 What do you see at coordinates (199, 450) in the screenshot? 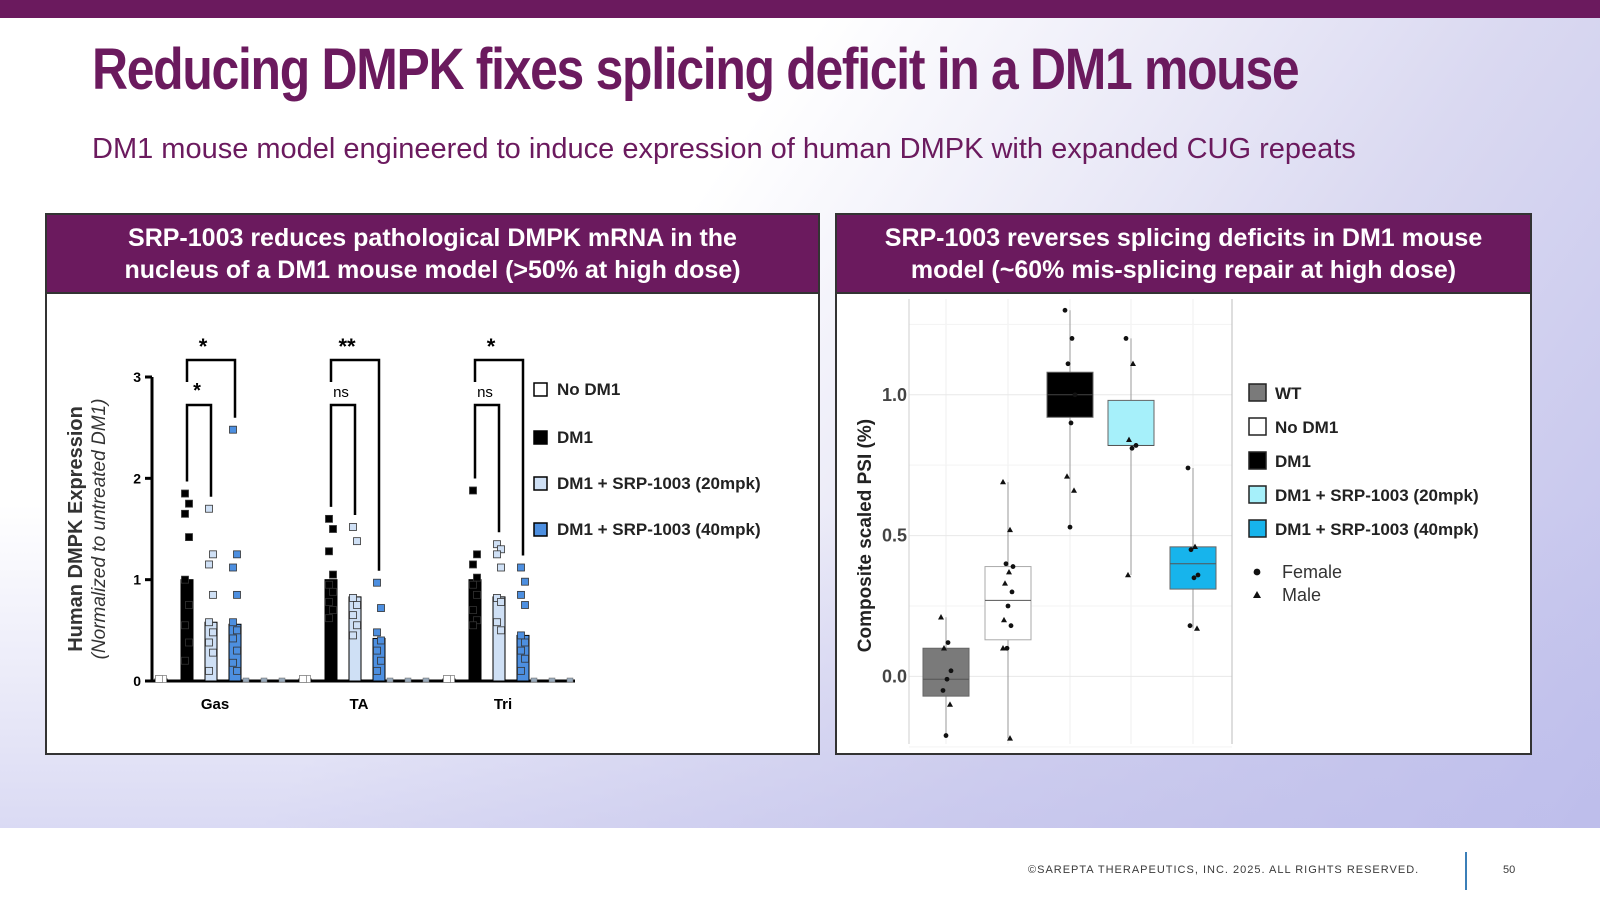
I see `significance-bracket` at bounding box center [199, 450].